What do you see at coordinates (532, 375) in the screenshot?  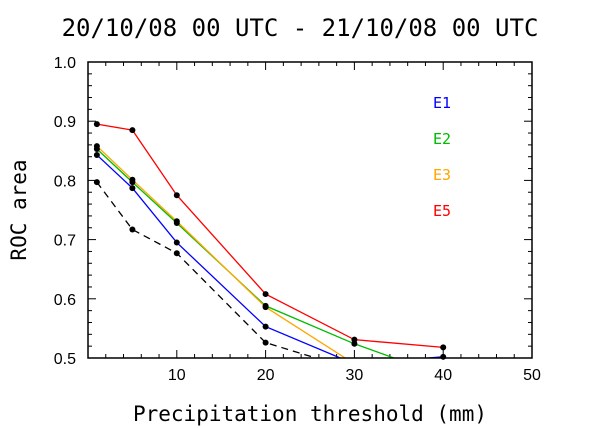 I see `x-tick-label: 50` at bounding box center [532, 375].